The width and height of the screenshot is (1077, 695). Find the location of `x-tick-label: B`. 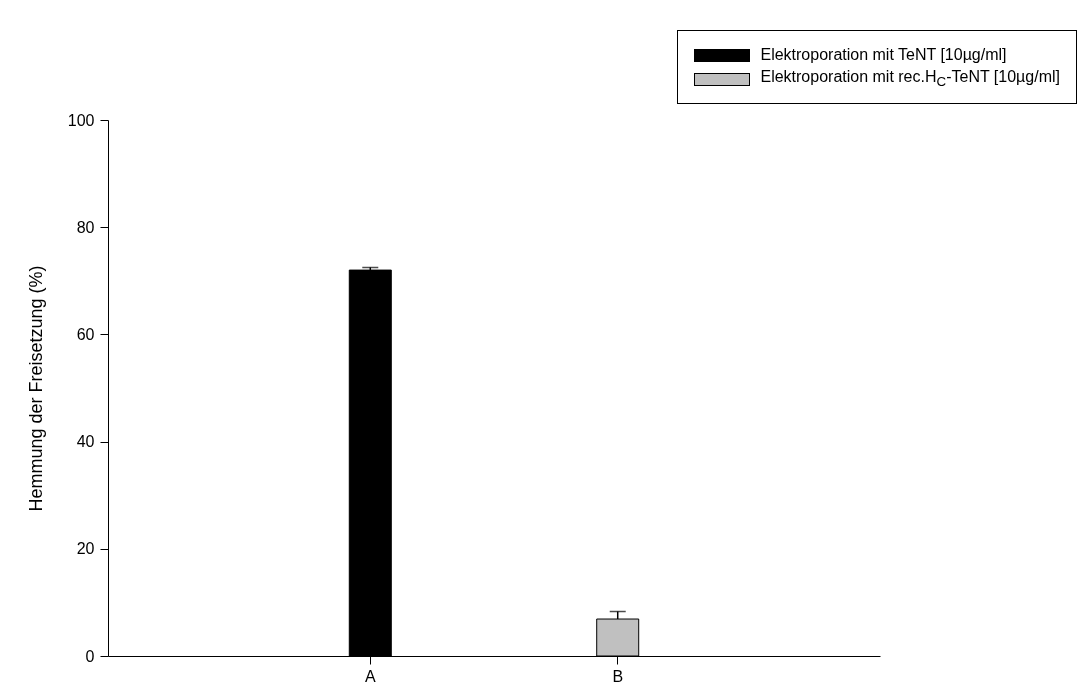

x-tick-label: B is located at coordinates (618, 676).